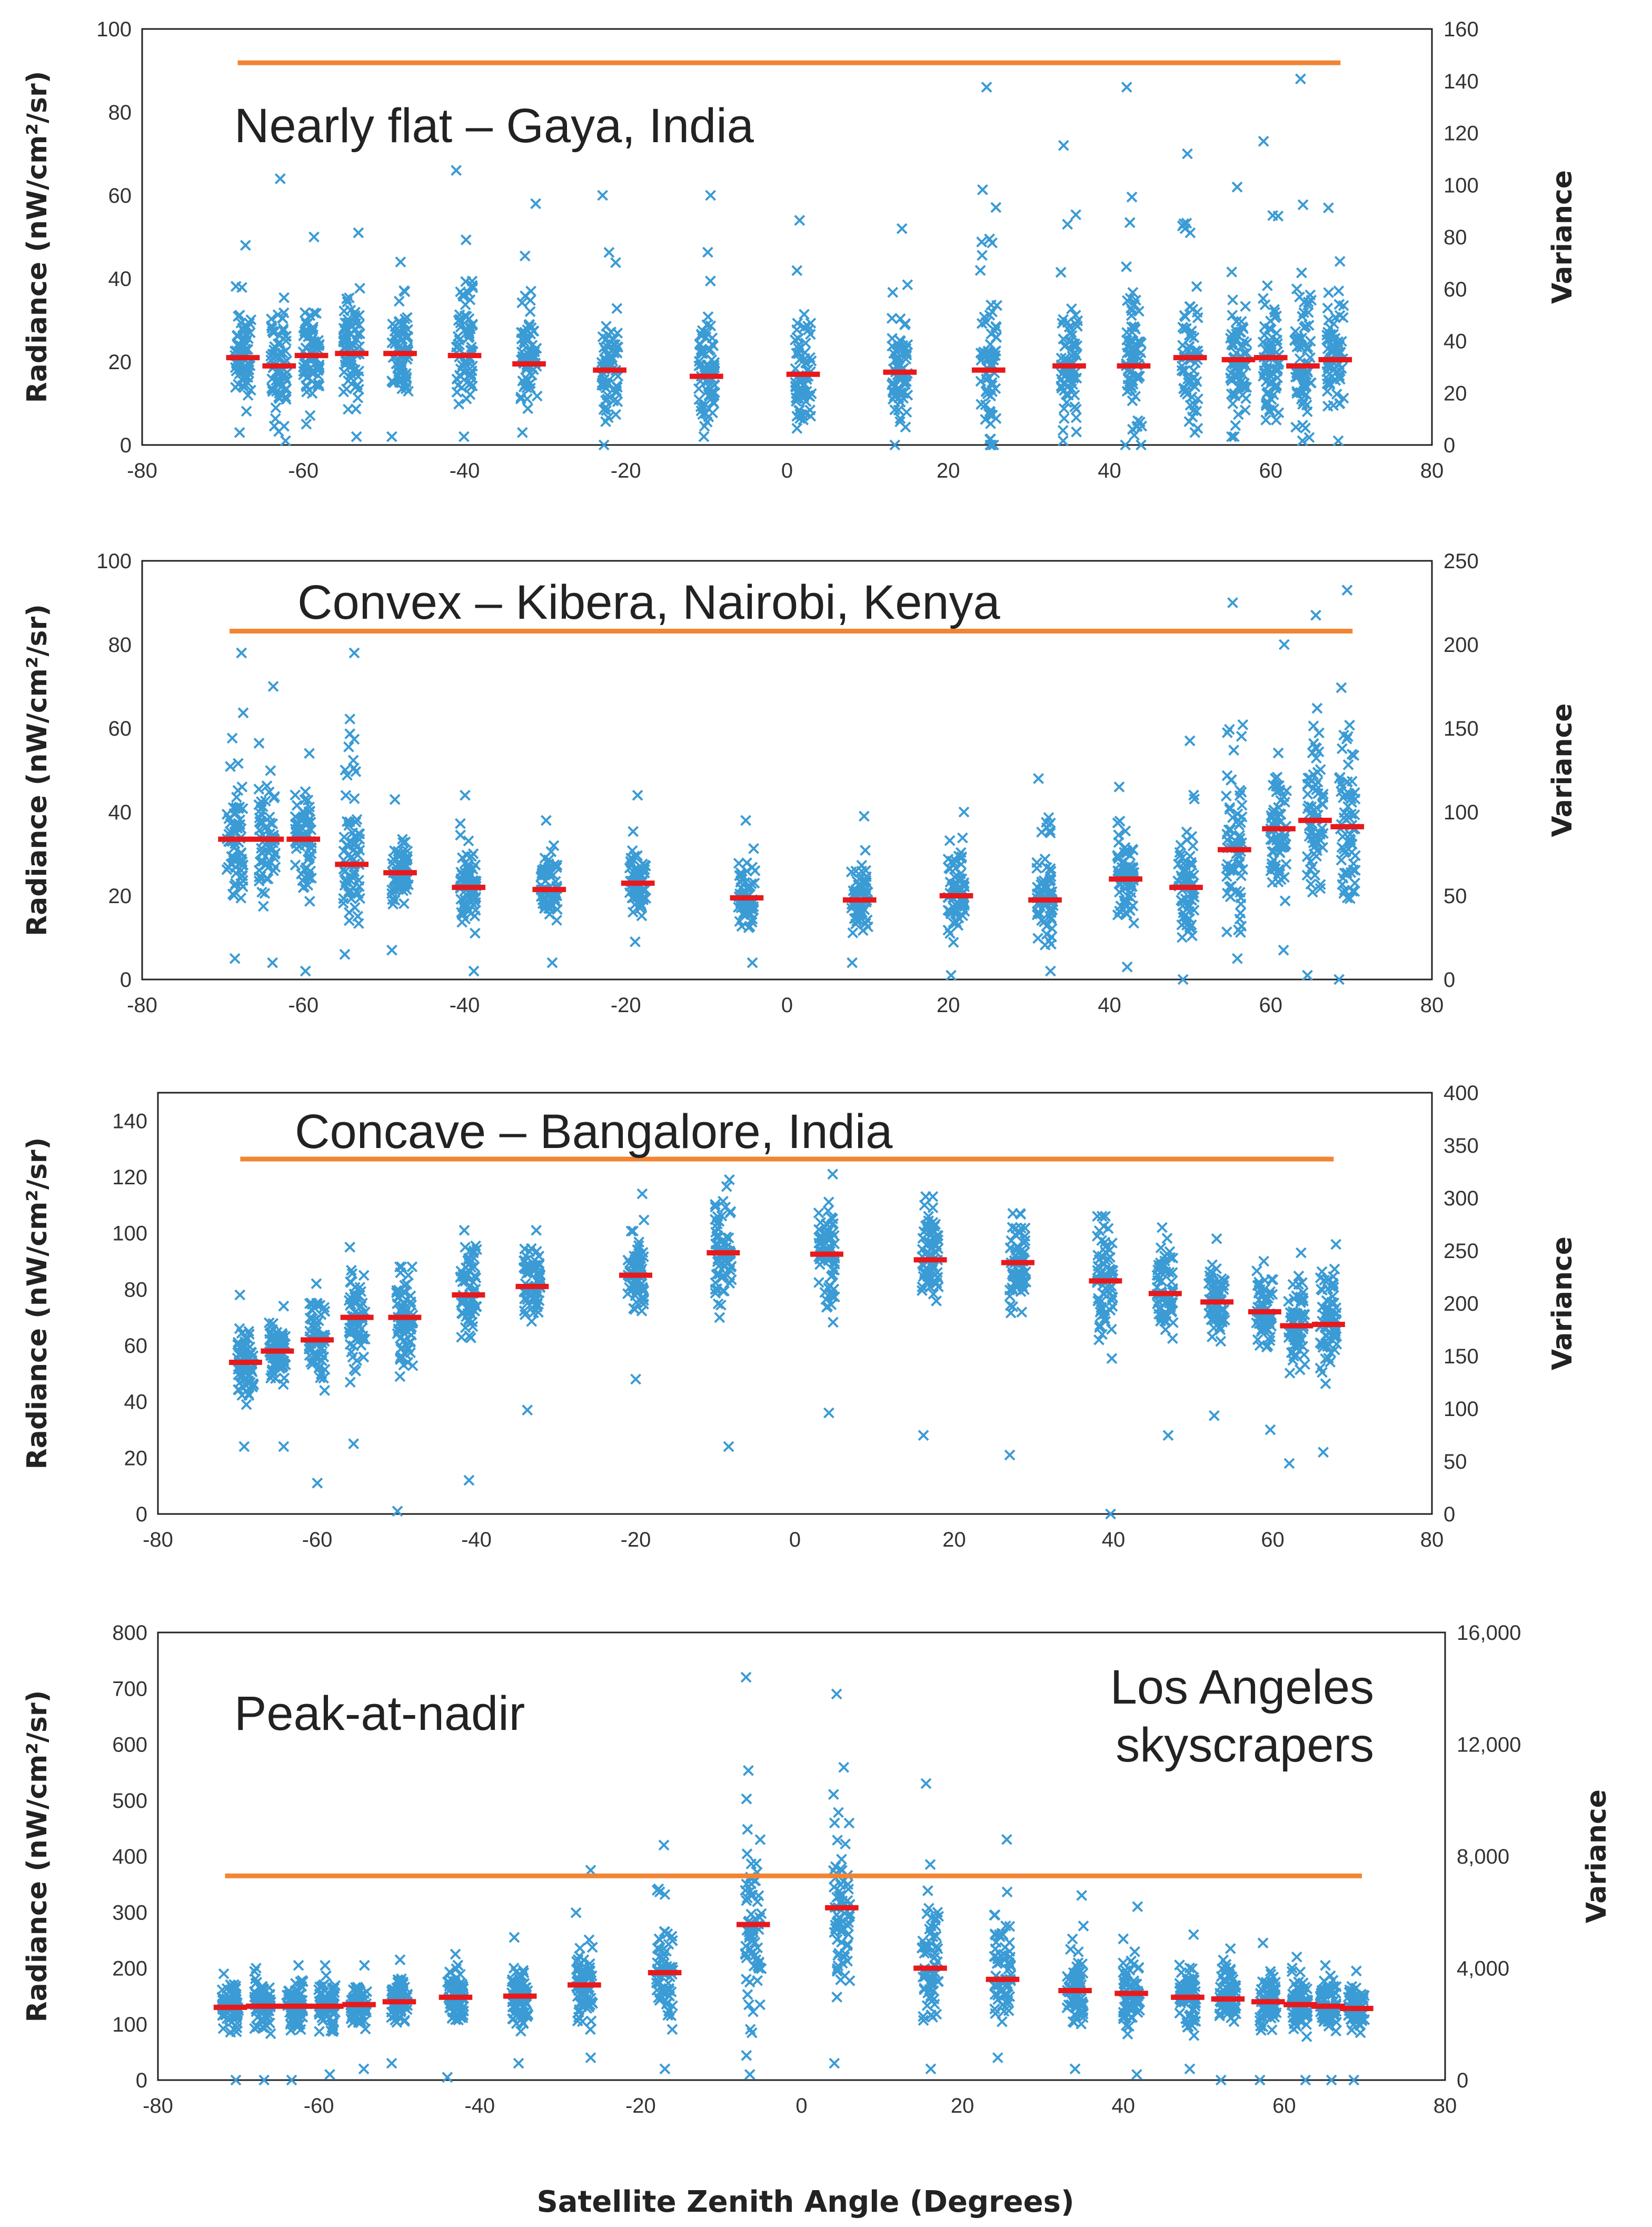 Image resolution: width=1652 pixels, height=2227 pixels. What do you see at coordinates (1461, 1410) in the screenshot?
I see `y2-tick-label: 100` at bounding box center [1461, 1410].